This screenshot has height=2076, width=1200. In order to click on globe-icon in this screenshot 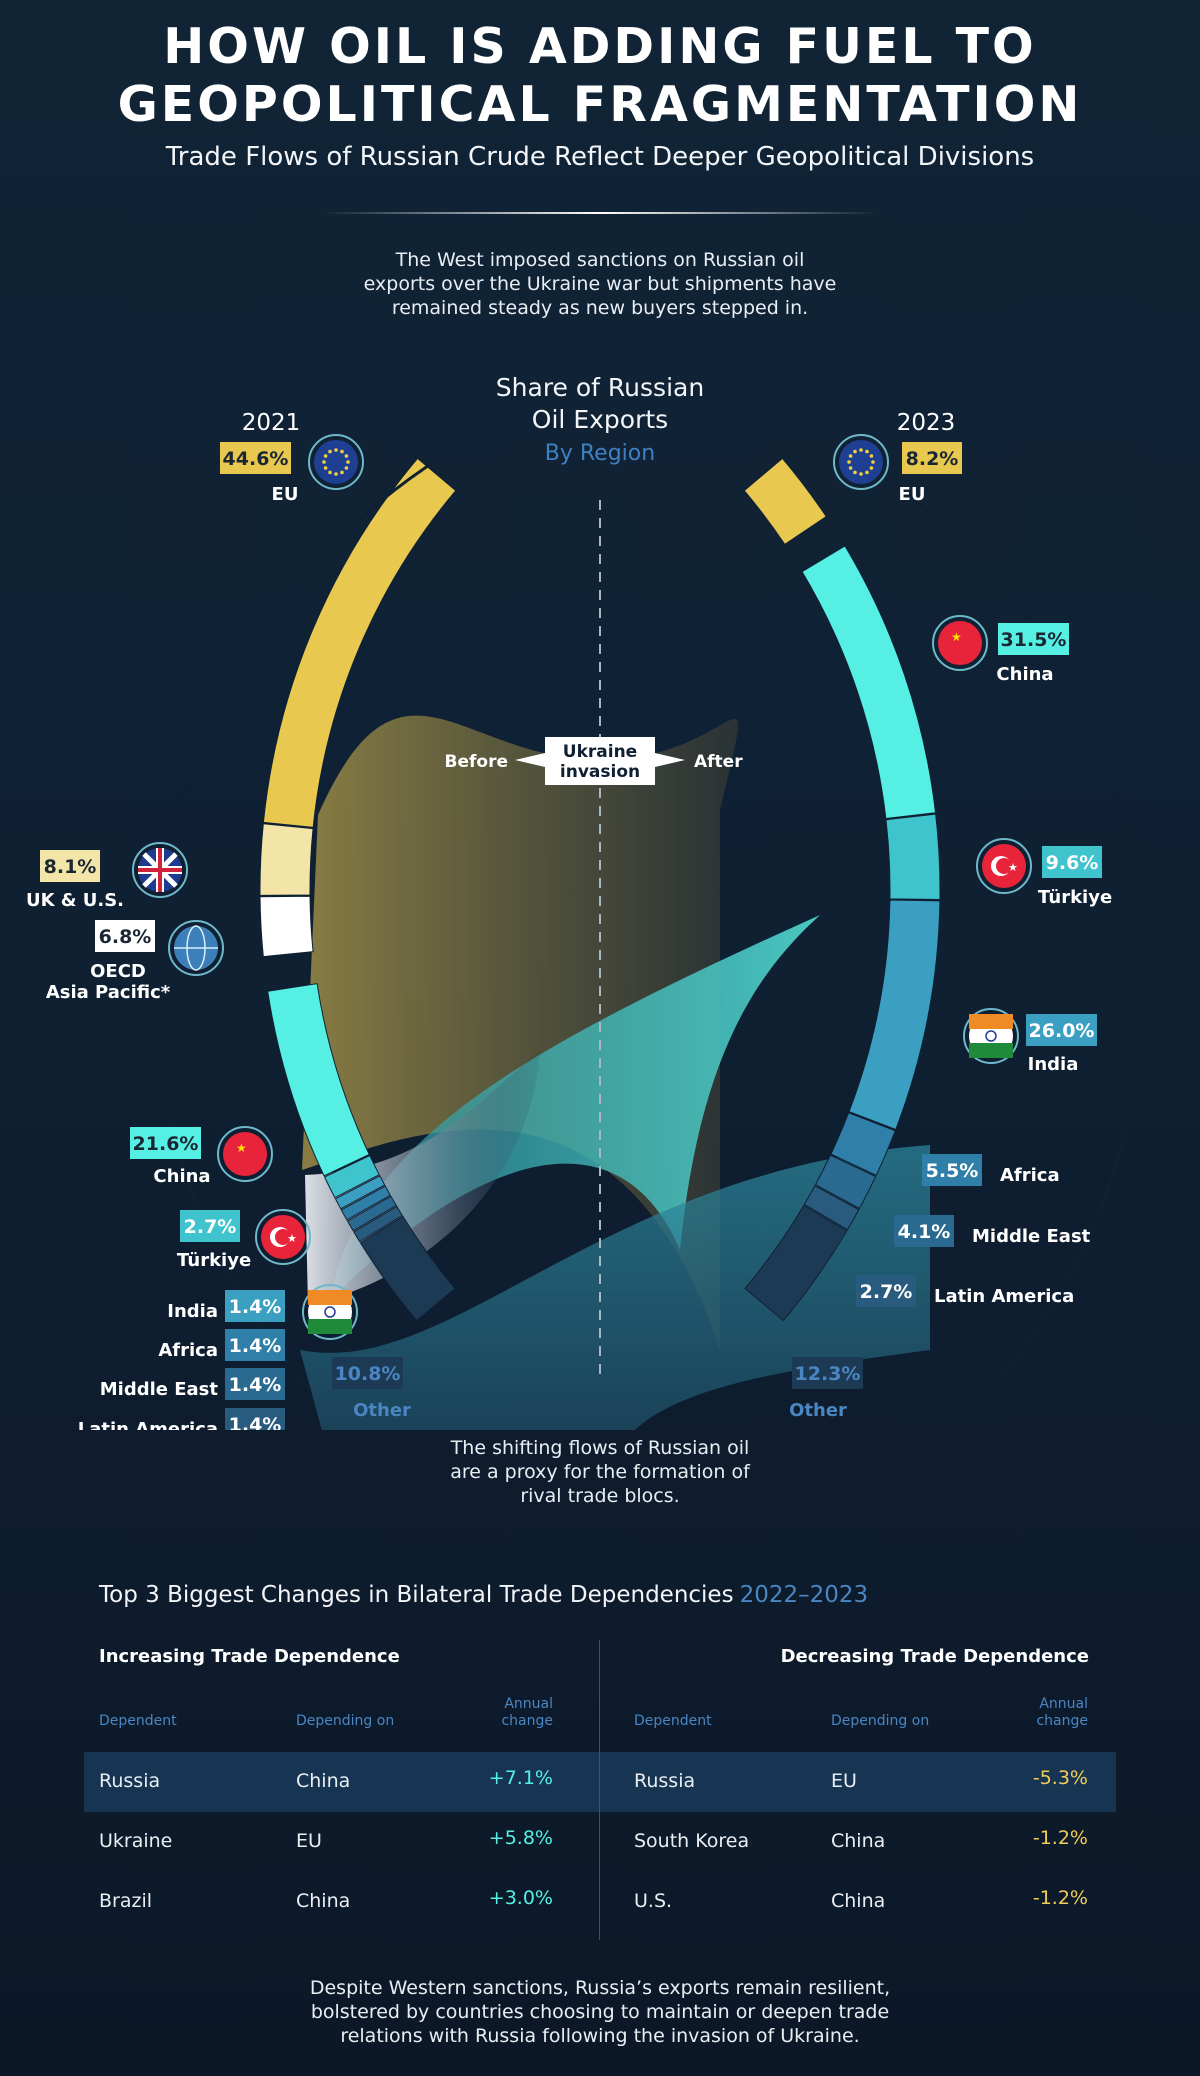, I will do `click(196, 948)`.